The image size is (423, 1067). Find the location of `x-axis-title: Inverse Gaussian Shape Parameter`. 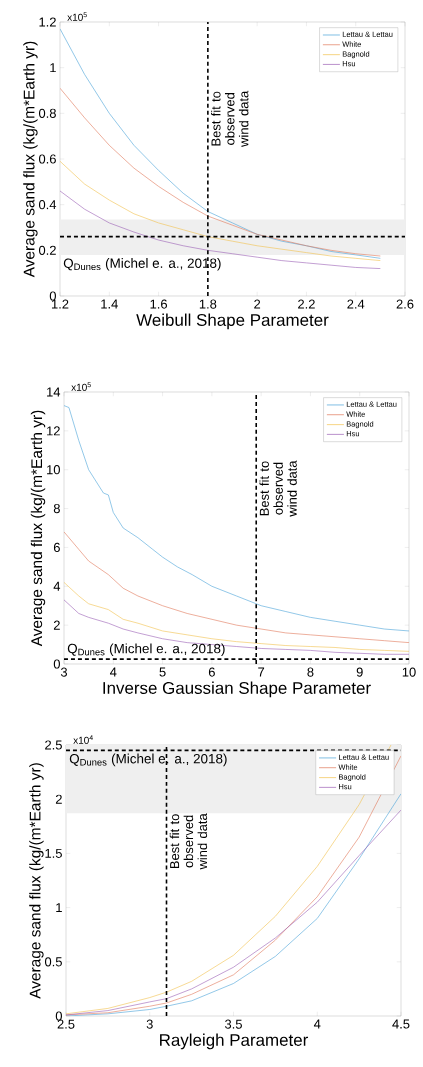

x-axis-title: Inverse Gaussian Shape Parameter is located at coordinates (237, 689).